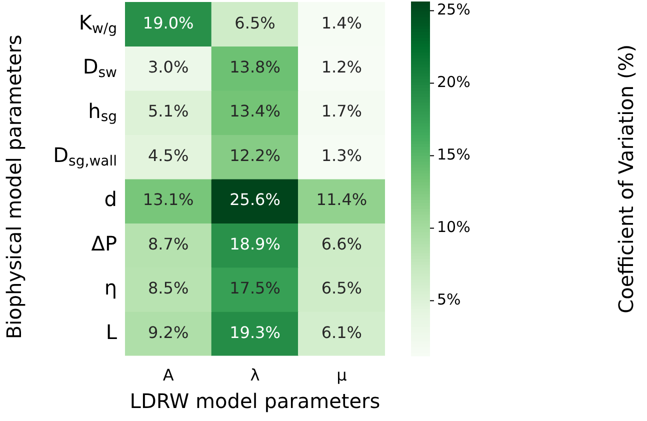 This screenshot has width=647, height=421. What do you see at coordinates (255, 401) in the screenshot?
I see `x-axis-title: LDRW model parameters` at bounding box center [255, 401].